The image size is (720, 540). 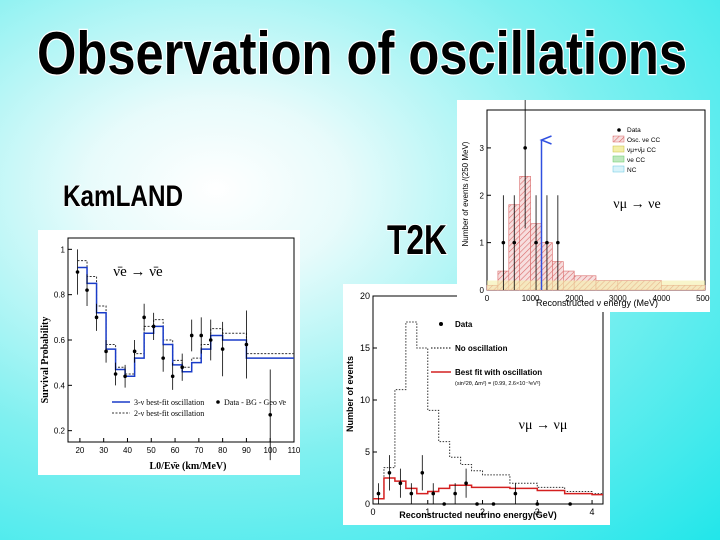 I want to click on numu-x-tick-label: 3, so click(x=537, y=512).